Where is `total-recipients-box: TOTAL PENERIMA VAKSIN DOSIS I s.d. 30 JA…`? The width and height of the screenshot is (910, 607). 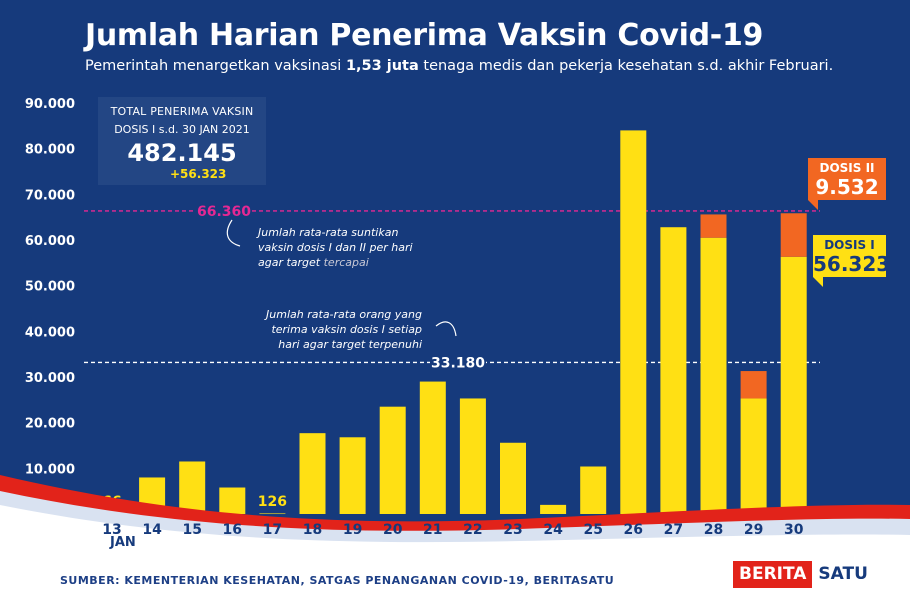 total-recipients-box: TOTAL PENERIMA VAKSIN DOSIS I s.d. 30 JA… is located at coordinates (182, 141).